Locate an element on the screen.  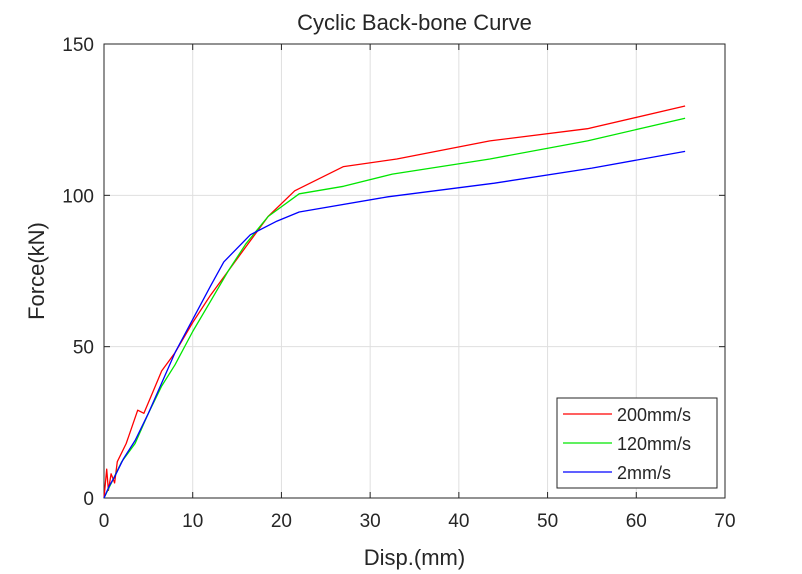
chart-title: Cyclic Back-bone Curve is located at coordinates (414, 22).